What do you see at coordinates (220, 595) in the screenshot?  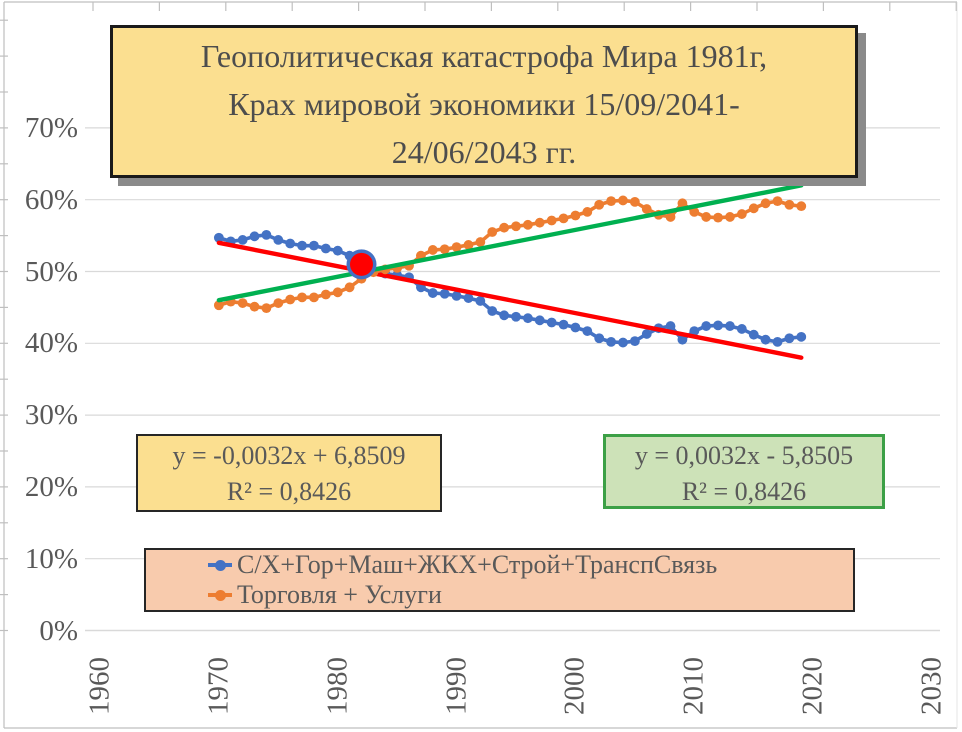 I see `legend-marker-orange-icon` at bounding box center [220, 595].